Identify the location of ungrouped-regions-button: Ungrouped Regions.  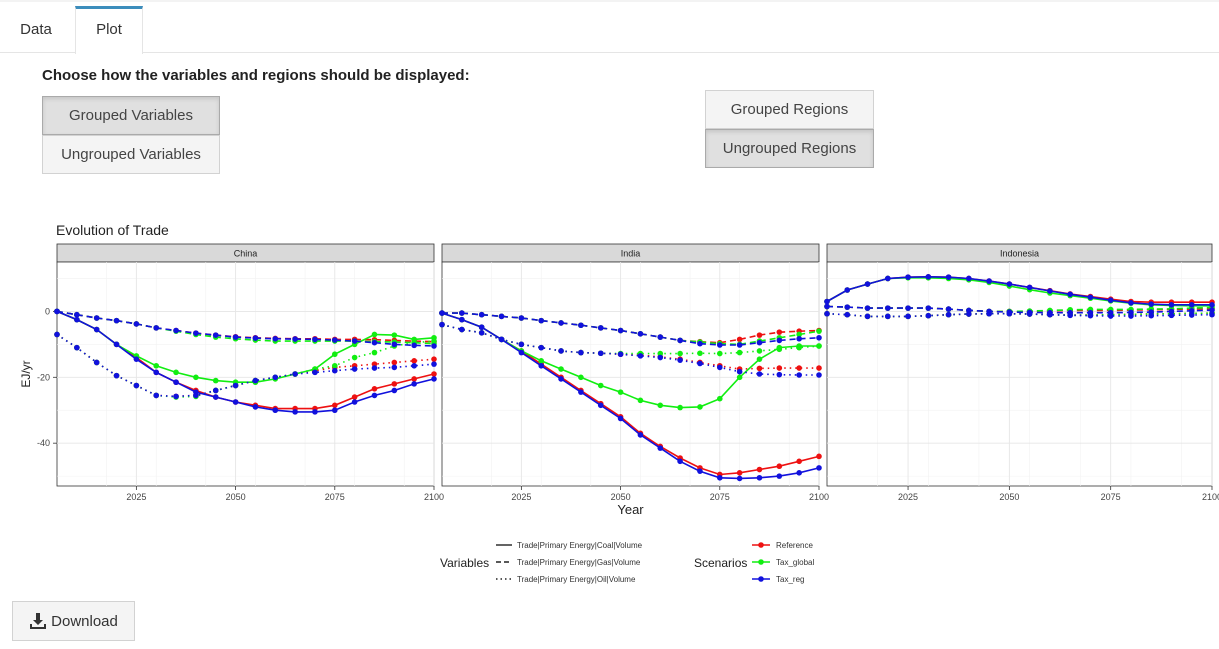
(789, 148).